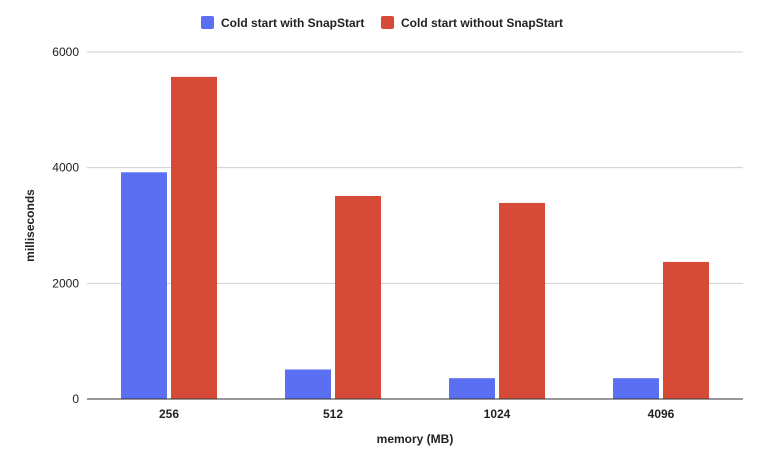  Describe the element at coordinates (415, 439) in the screenshot. I see `x-axis-title: memory (MB)` at that location.